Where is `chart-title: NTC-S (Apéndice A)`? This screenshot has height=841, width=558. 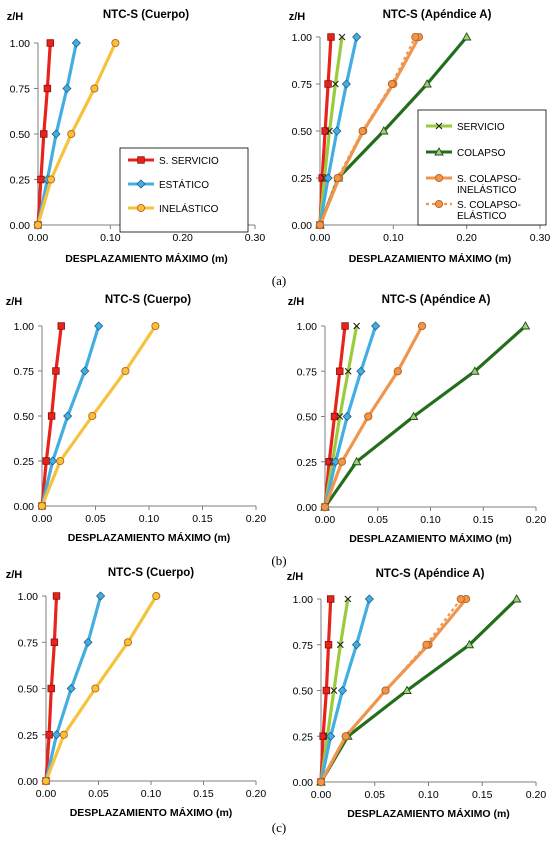
chart-title: NTC-S (Apéndice A) is located at coordinates (437, 15).